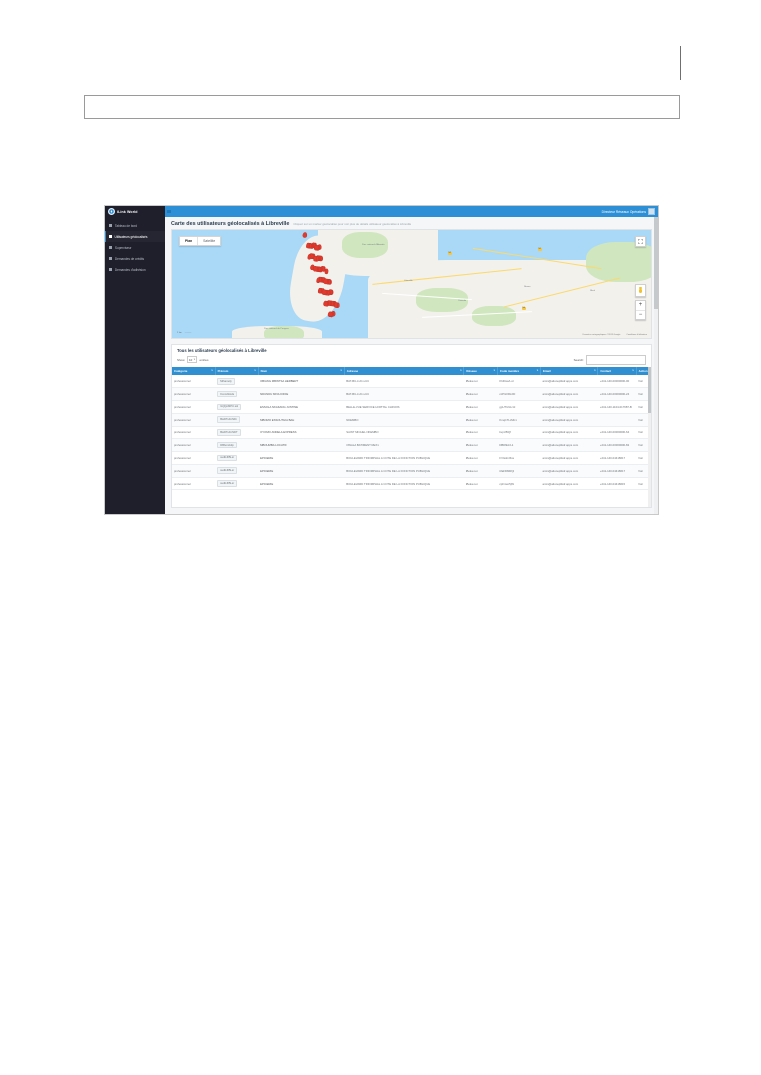 The image size is (761, 1075). Describe the element at coordinates (640, 241) in the screenshot. I see `fullscreen-icon` at that location.